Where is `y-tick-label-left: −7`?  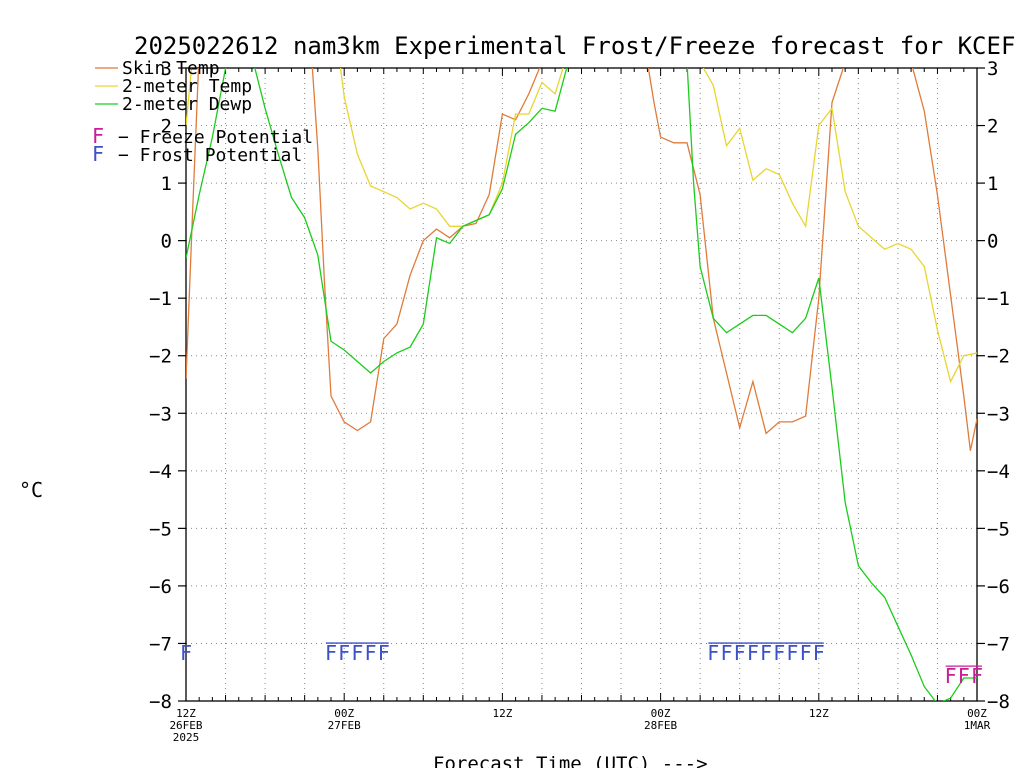
y-tick-label-left: −7 is located at coordinates (160, 644).